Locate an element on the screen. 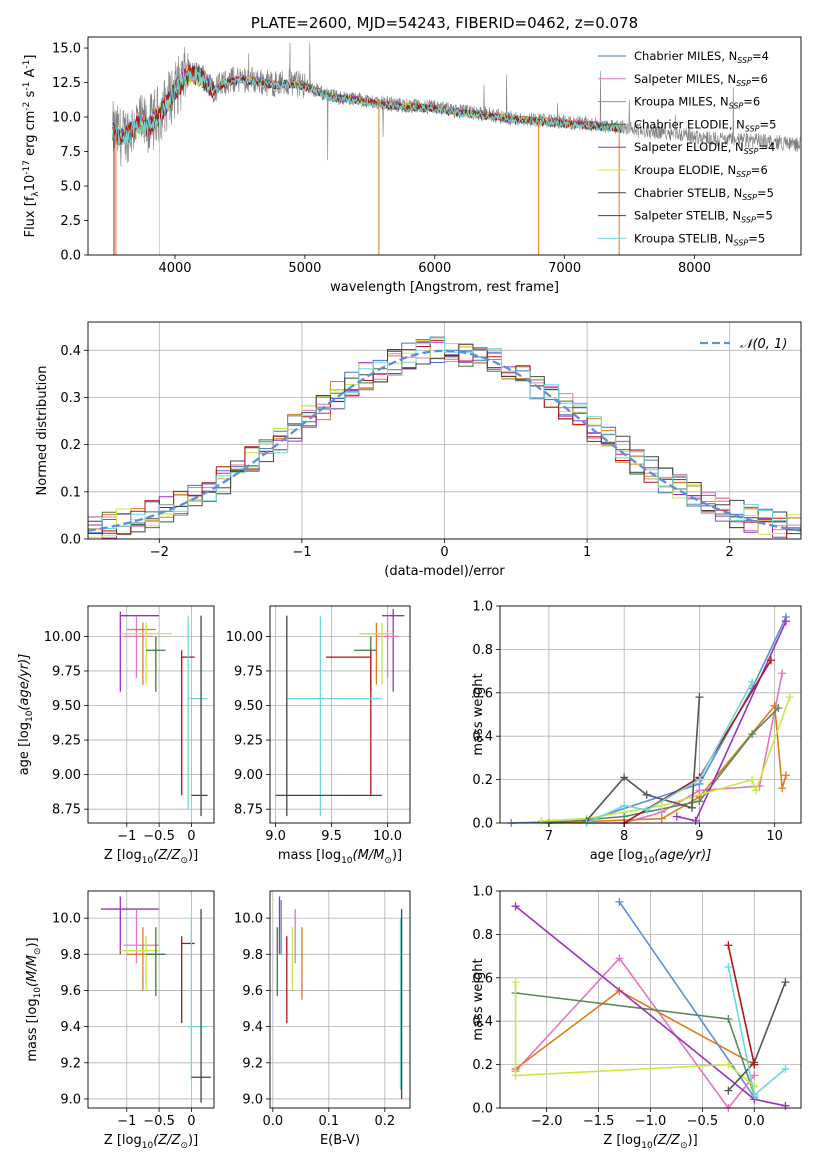  y-tick-label: 12.5 is located at coordinates (66, 83).